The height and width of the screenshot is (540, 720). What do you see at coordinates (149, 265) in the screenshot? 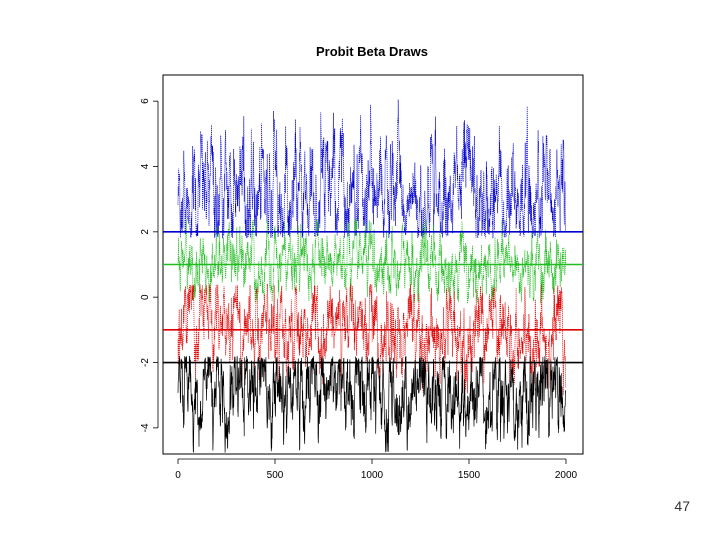
I see `y-axis: -4 -2 0 2 4 6` at bounding box center [149, 265].